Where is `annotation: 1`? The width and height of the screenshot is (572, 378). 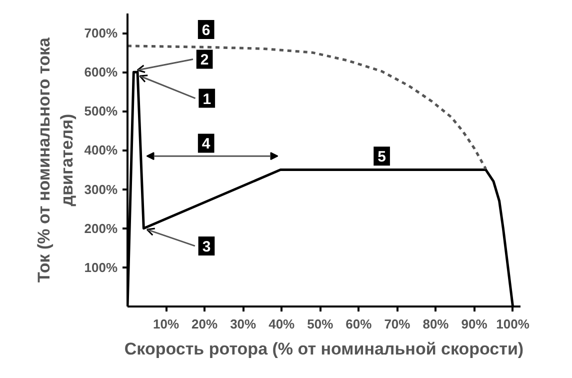
annotation: 1 is located at coordinates (207, 99).